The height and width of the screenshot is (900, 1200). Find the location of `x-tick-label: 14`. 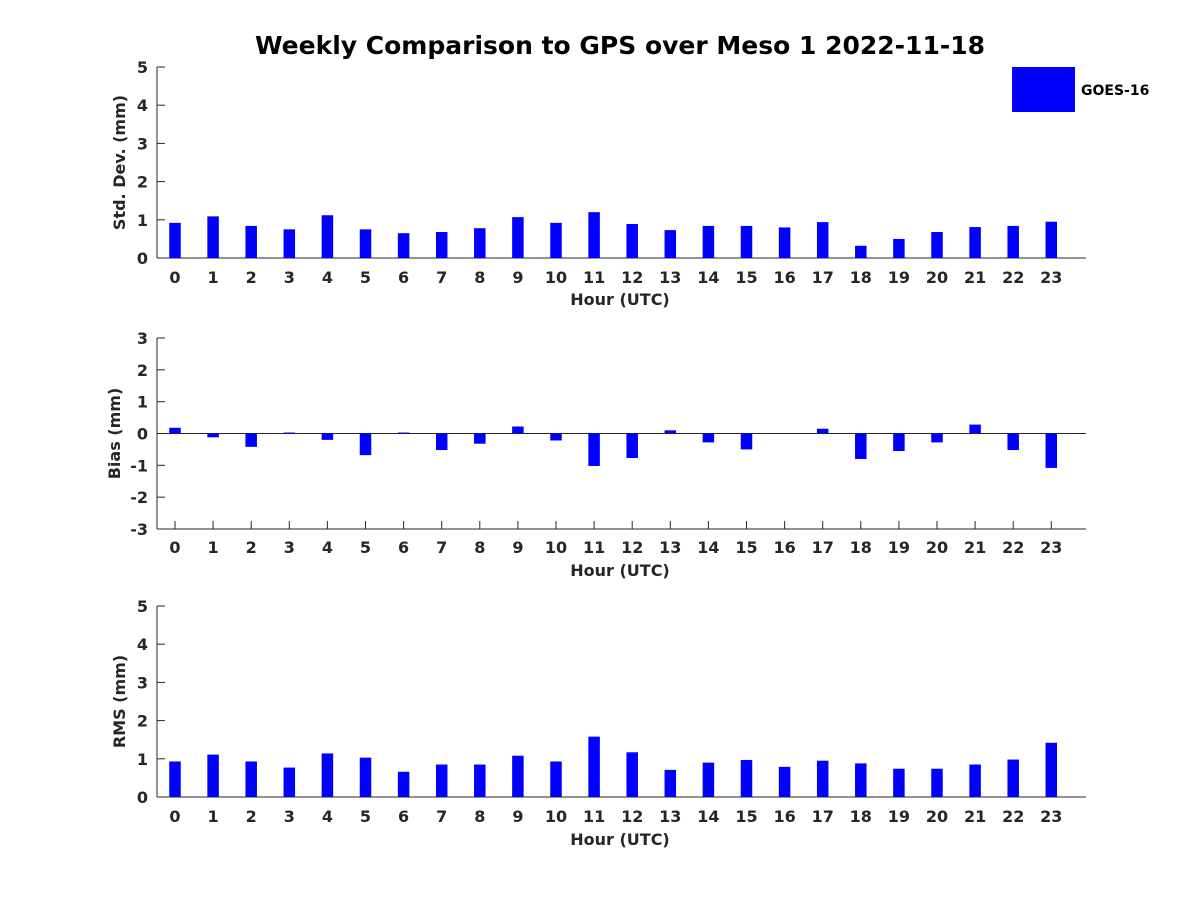

x-tick-label: 14 is located at coordinates (708, 277).